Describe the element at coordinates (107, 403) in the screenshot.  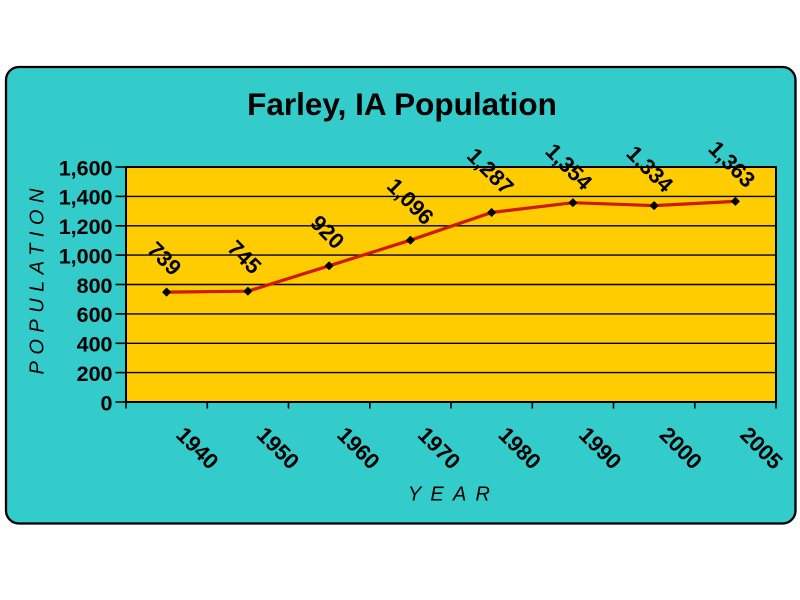
I see `svg-text: 0` at that location.